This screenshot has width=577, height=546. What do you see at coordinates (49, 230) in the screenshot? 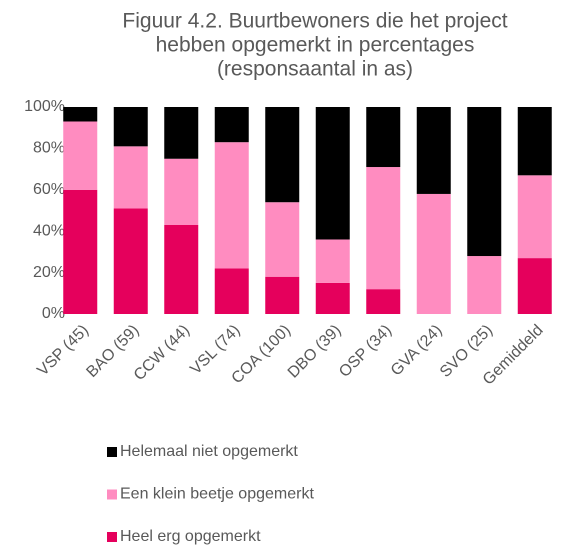
I see `y-tick-label: 40%` at bounding box center [49, 230].